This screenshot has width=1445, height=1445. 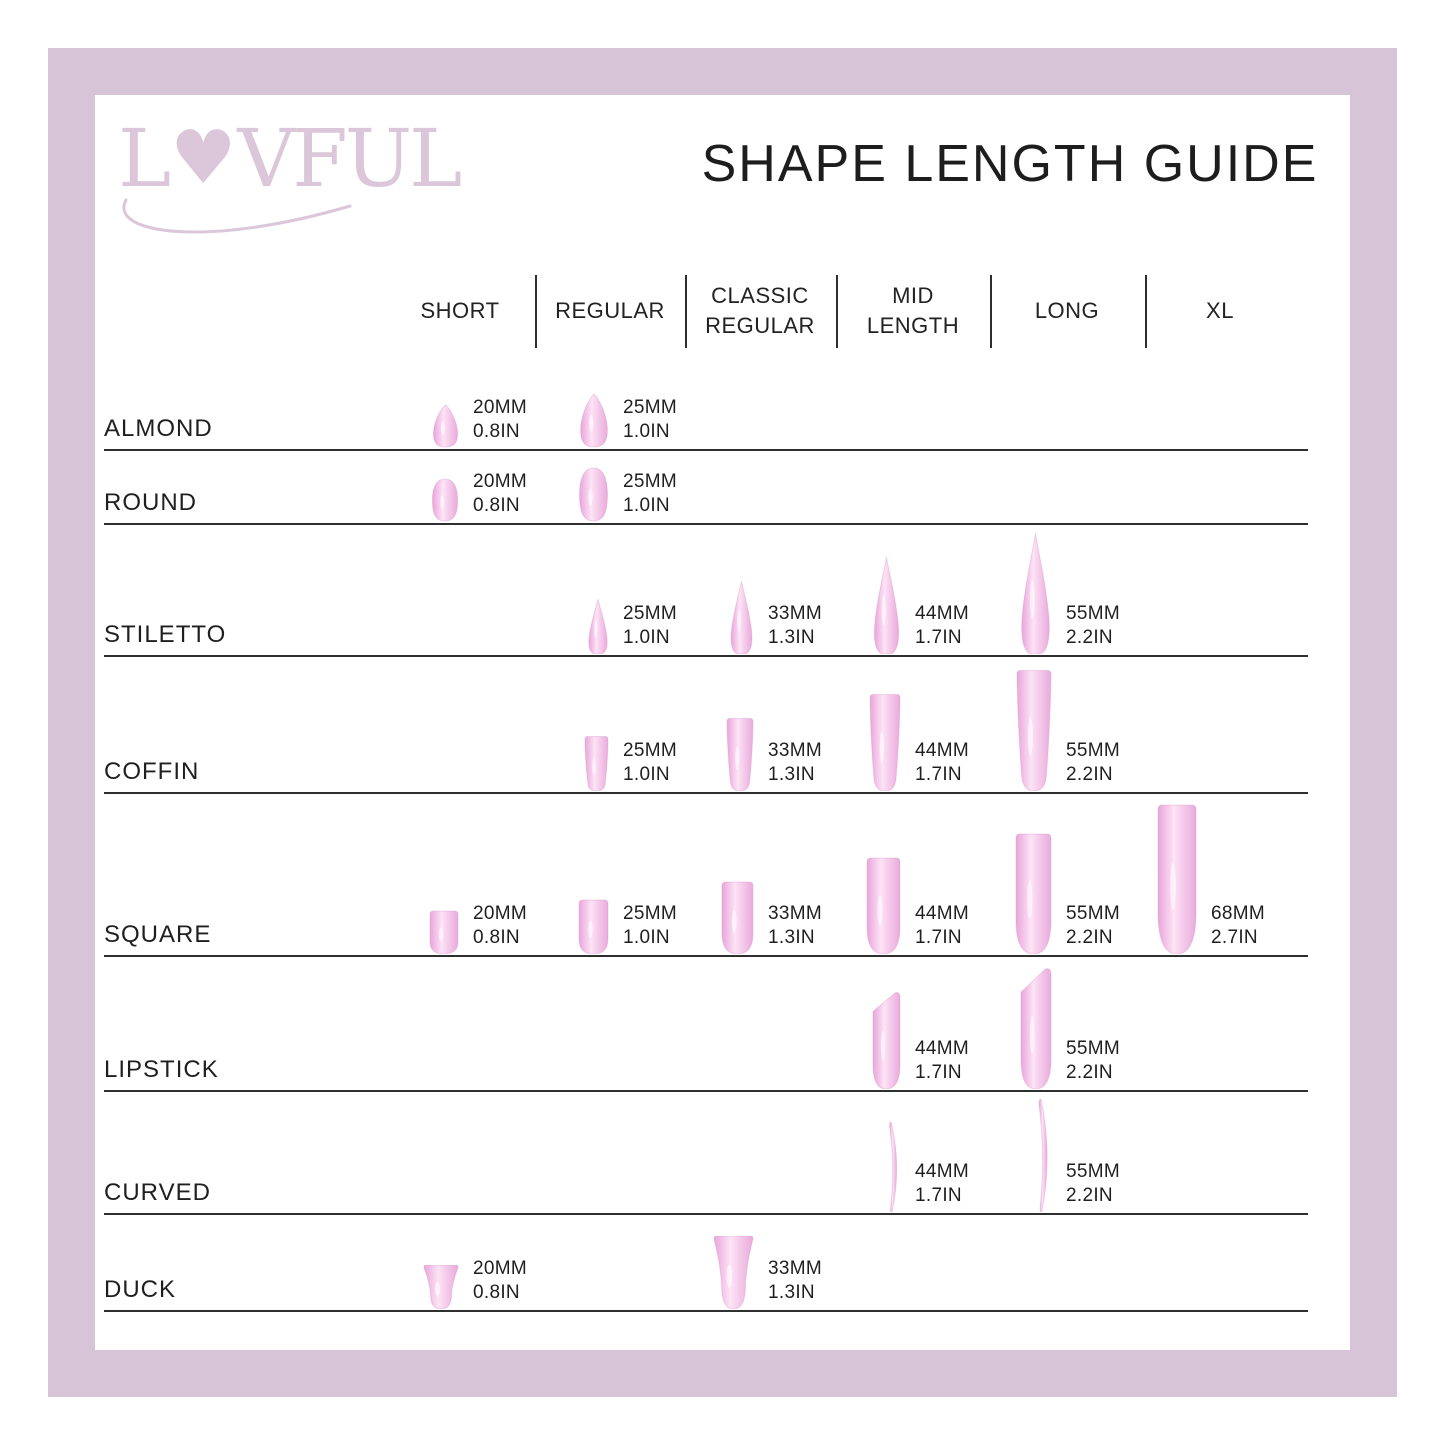 I want to click on row-label-square: SQUARE, so click(x=158, y=934).